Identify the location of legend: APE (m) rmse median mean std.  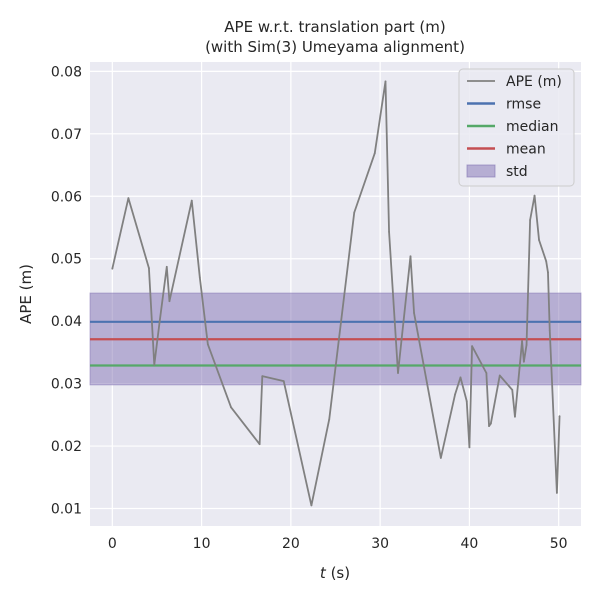
(516, 127).